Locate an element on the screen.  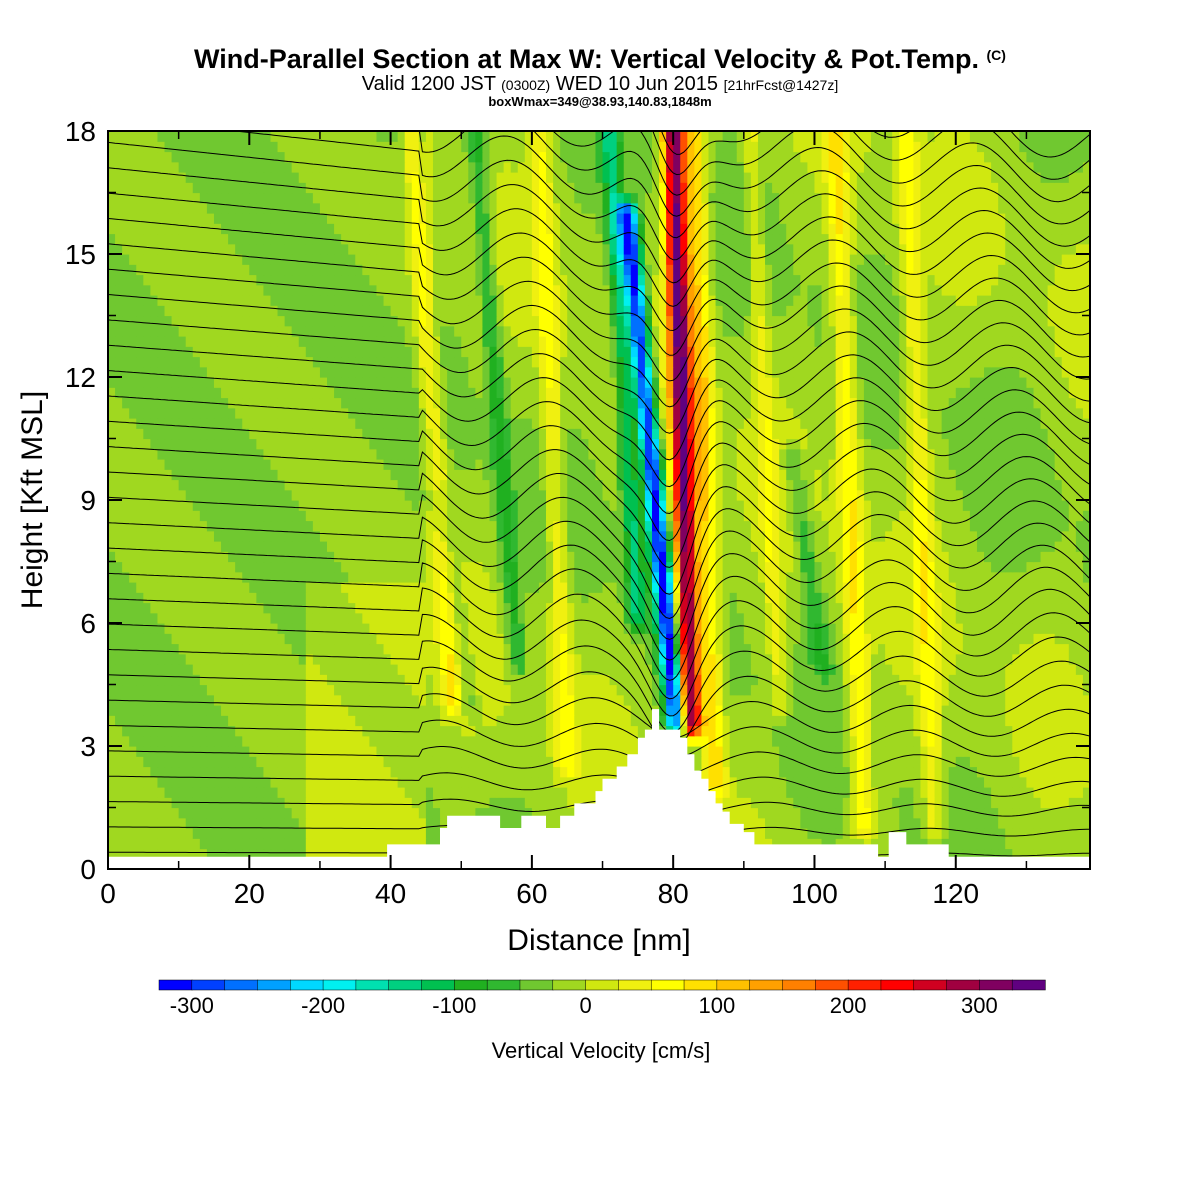
colorbar-label: 0 is located at coordinates (585, 1005).